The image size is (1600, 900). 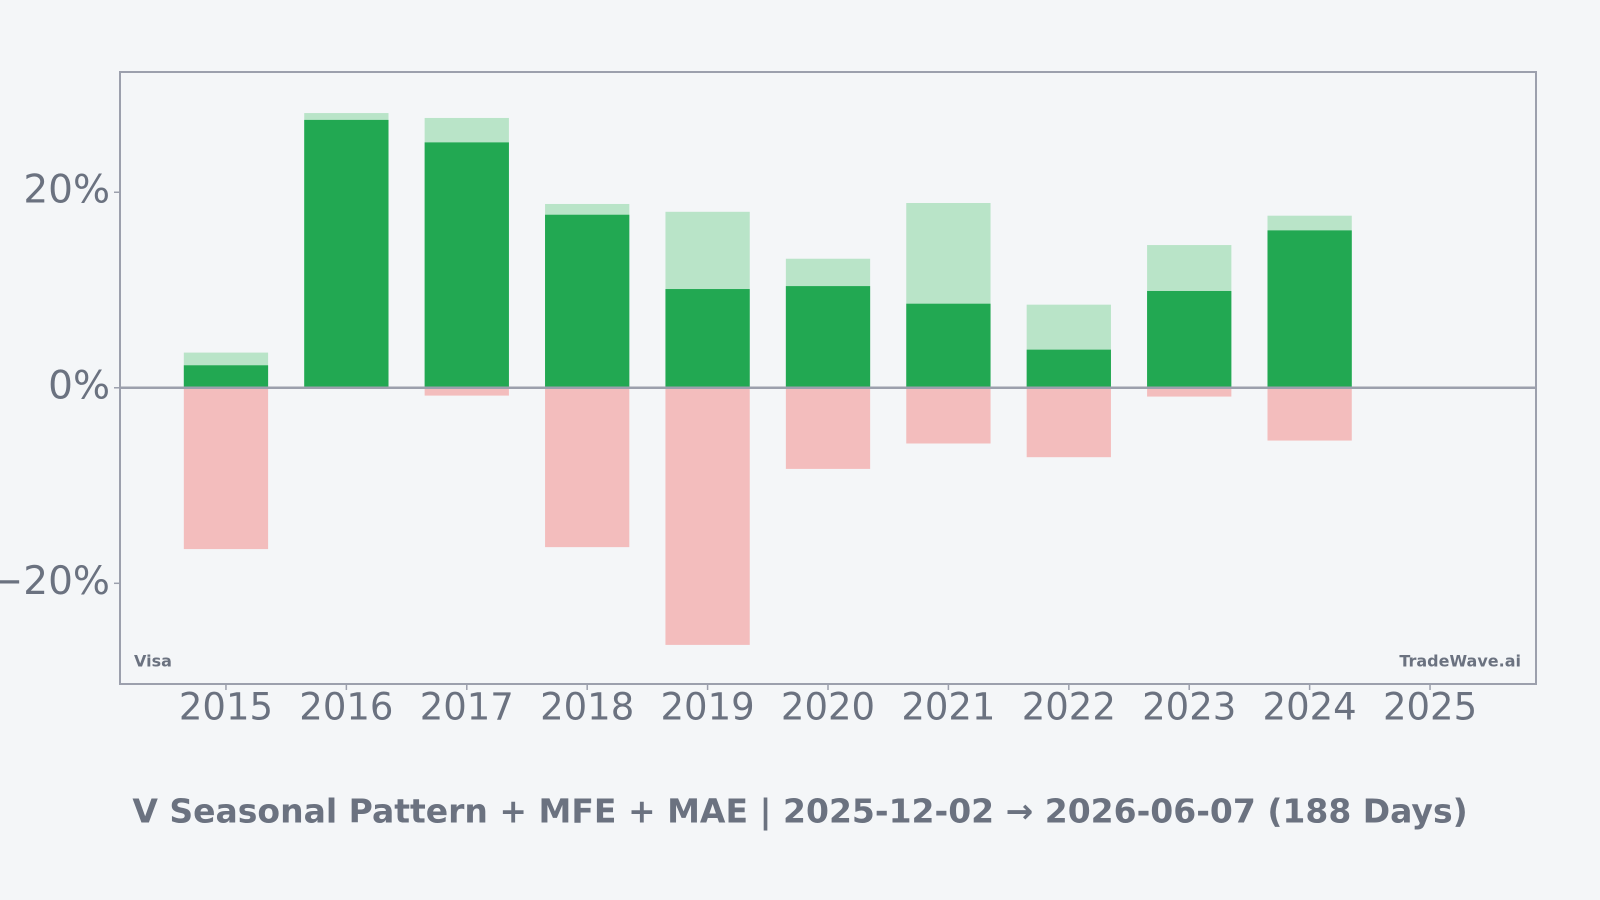 I want to click on watermark-left: Visa, so click(x=153, y=661).